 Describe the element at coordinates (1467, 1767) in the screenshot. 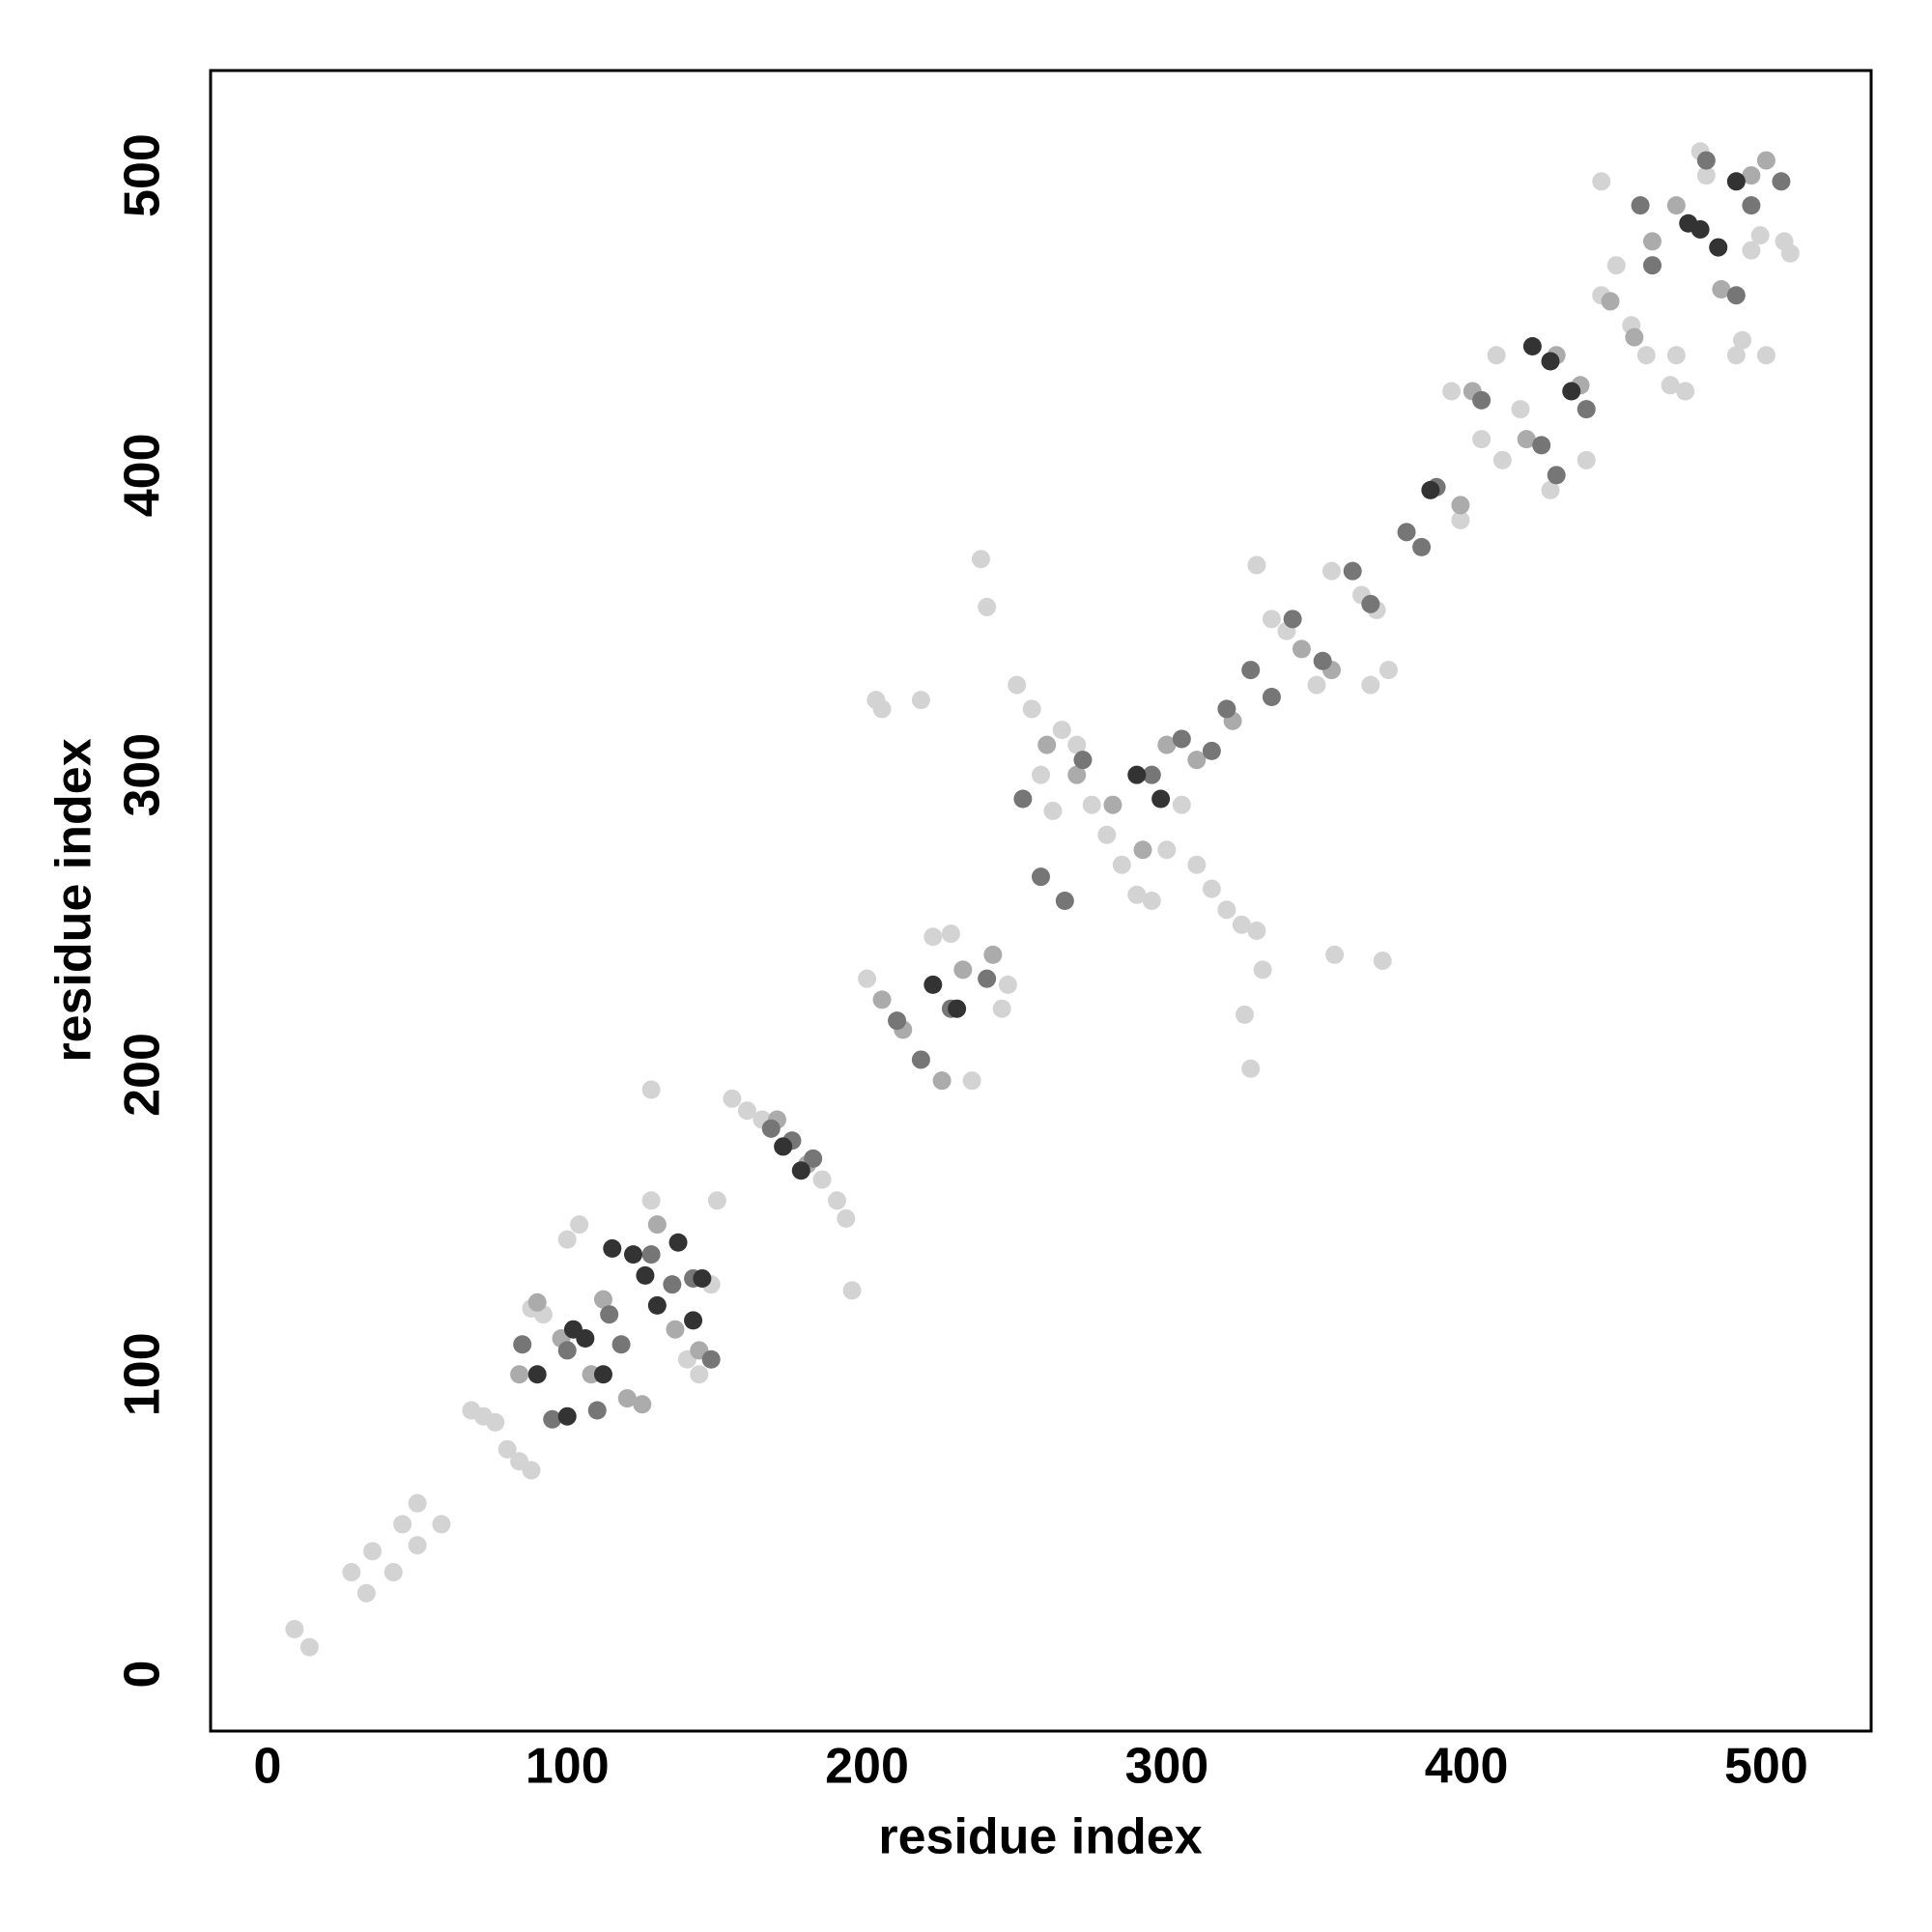

I see `x-tick-label: 400` at that location.